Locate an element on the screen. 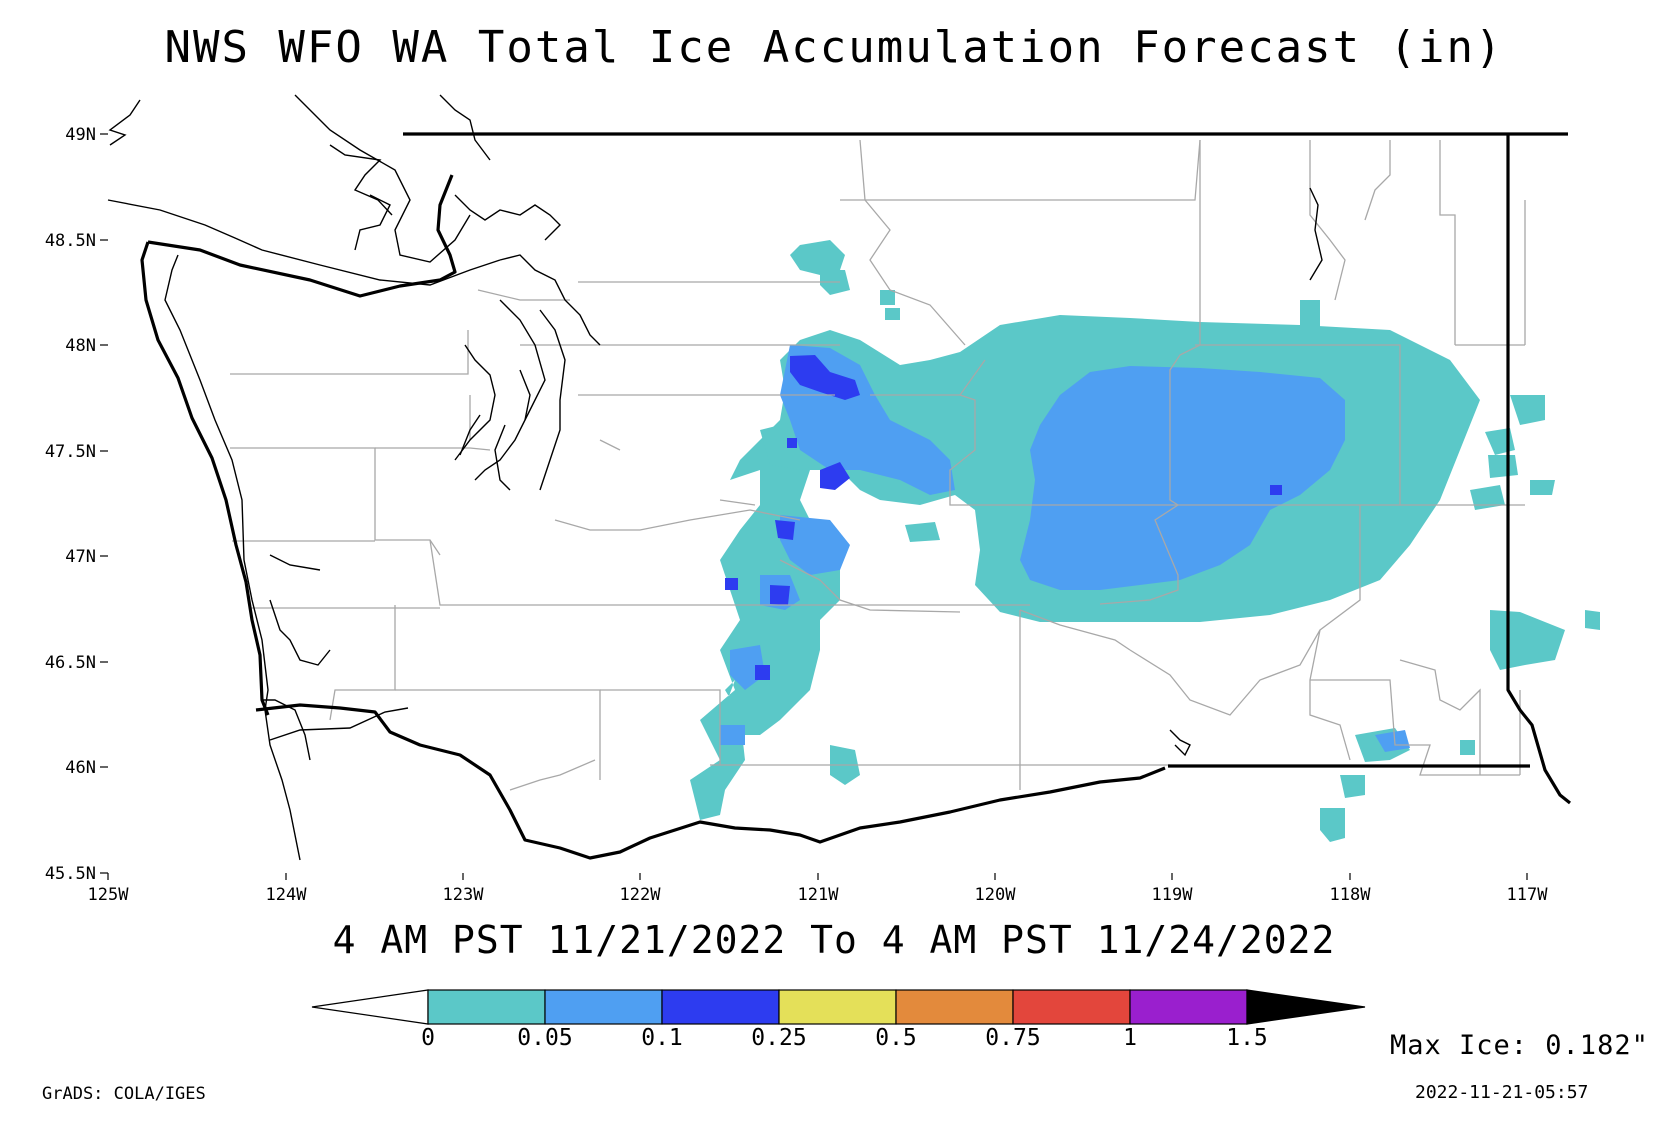  lon-tick-119W: 119W is located at coordinates (1173, 895).